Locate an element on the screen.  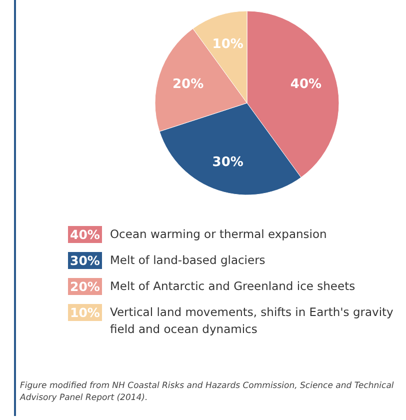
data-label: 30% is located at coordinates (228, 162).